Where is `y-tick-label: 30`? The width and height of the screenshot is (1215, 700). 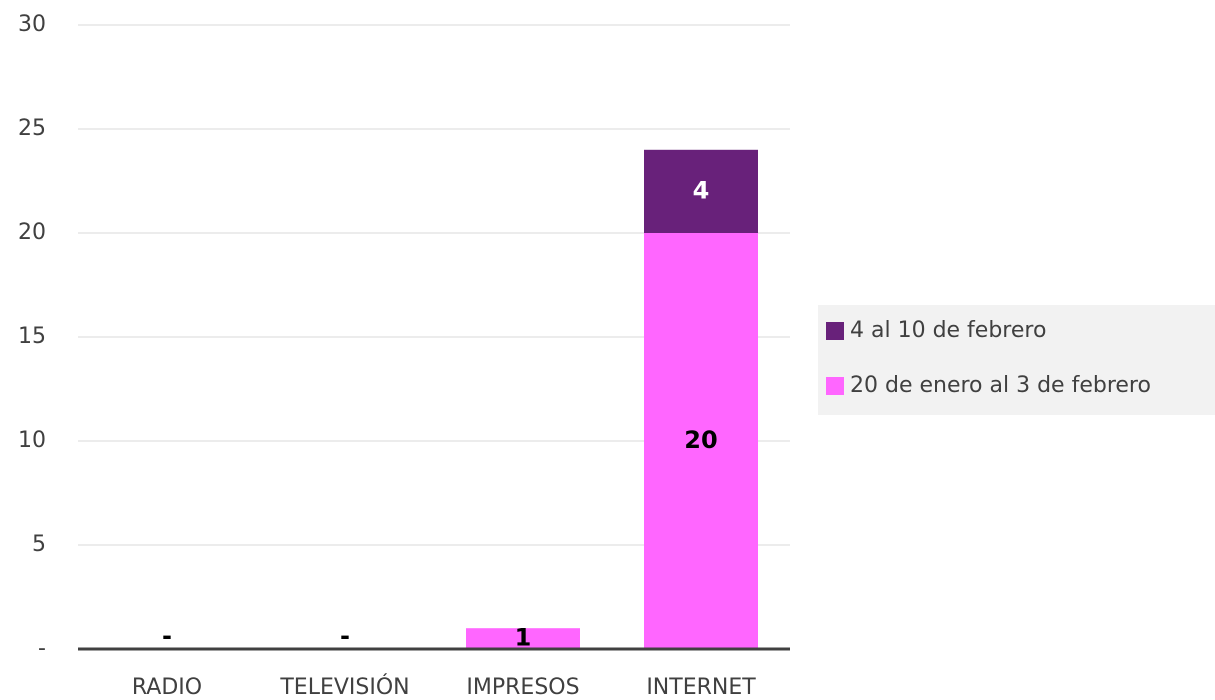
y-tick-label: 30 is located at coordinates (32, 24).